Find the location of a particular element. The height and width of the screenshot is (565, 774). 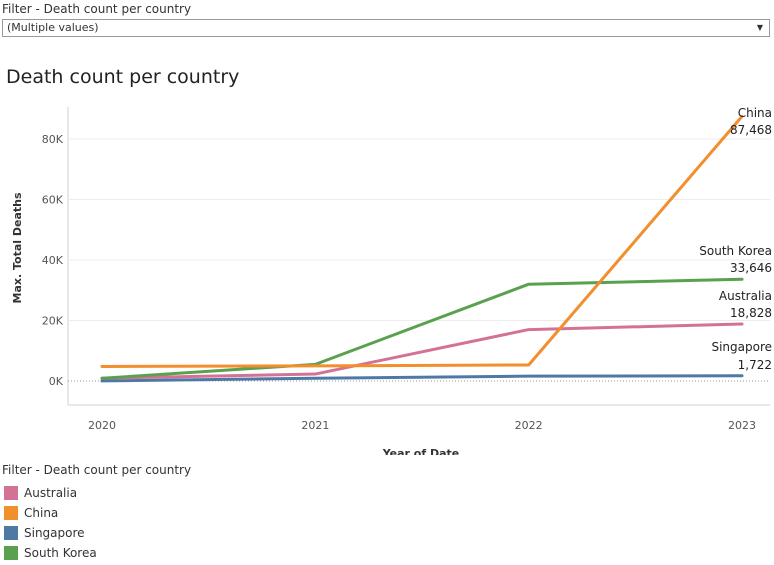

x-tick-label: 2020 is located at coordinates (102, 425).